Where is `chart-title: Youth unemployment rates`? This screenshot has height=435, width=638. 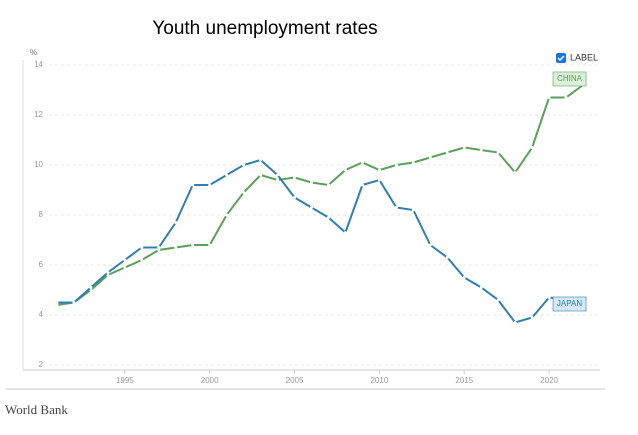
chart-title: Youth unemployment rates is located at coordinates (264, 28).